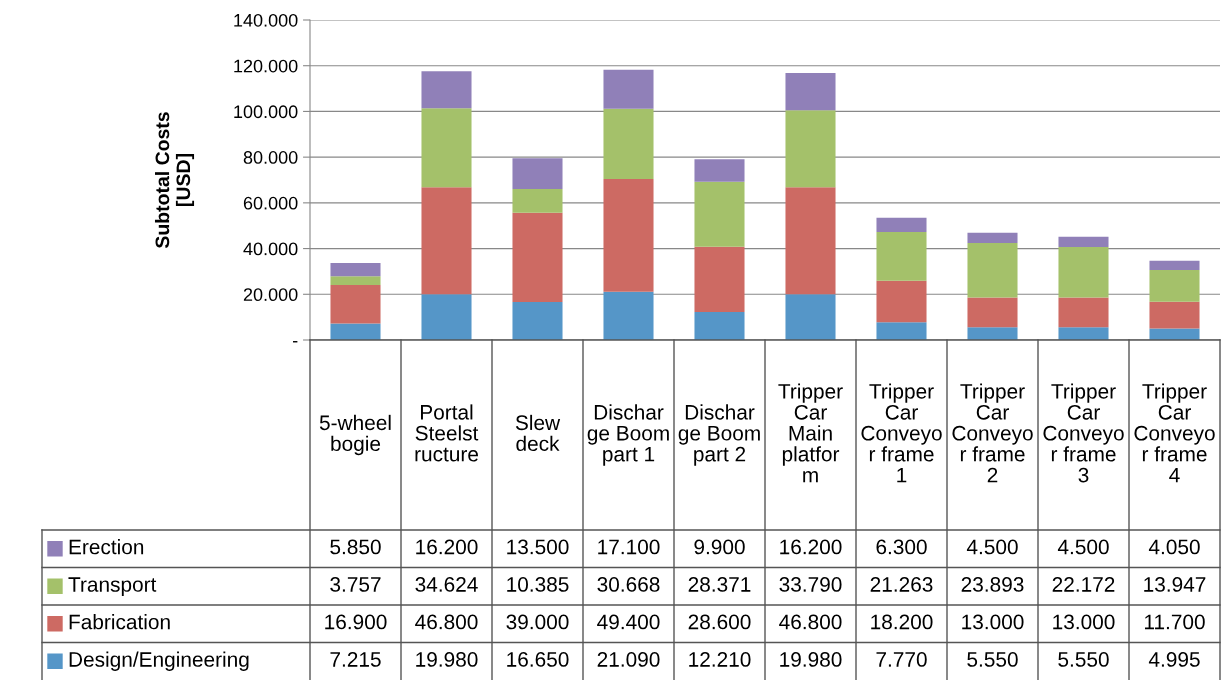 The image size is (1221, 680). What do you see at coordinates (810, 433) in the screenshot?
I see `x-tick-label: Tripper Car Main platform` at bounding box center [810, 433].